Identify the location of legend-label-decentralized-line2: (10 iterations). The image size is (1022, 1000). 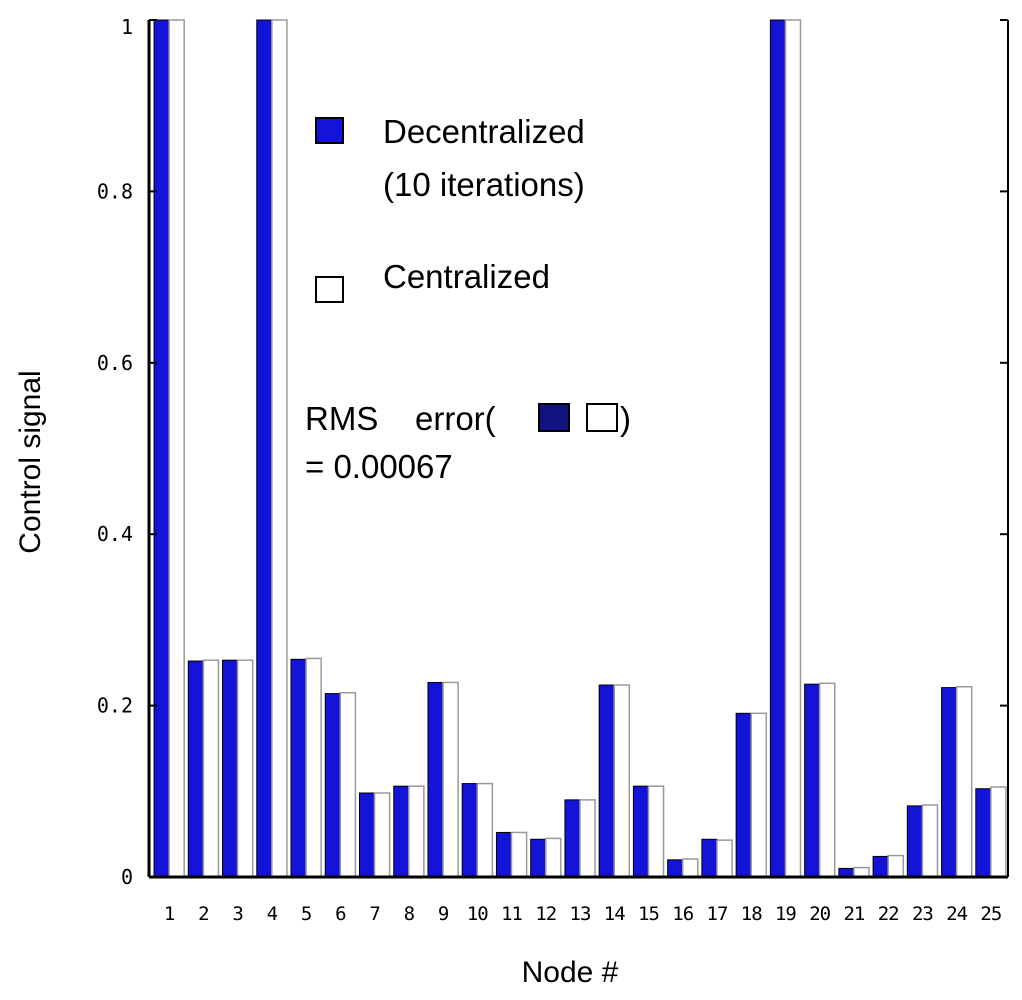
(484, 184).